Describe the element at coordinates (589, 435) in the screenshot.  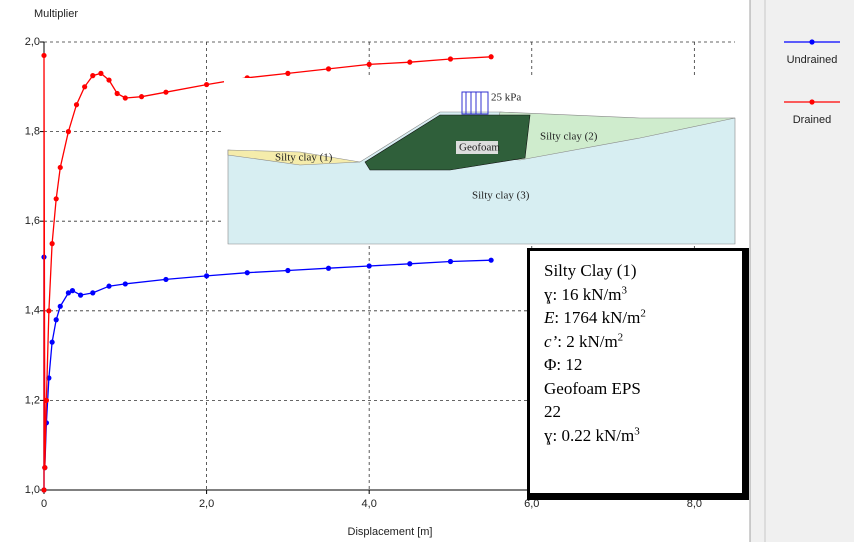
I see `property-text: ɣ: 0.22 kN/m` at that location.